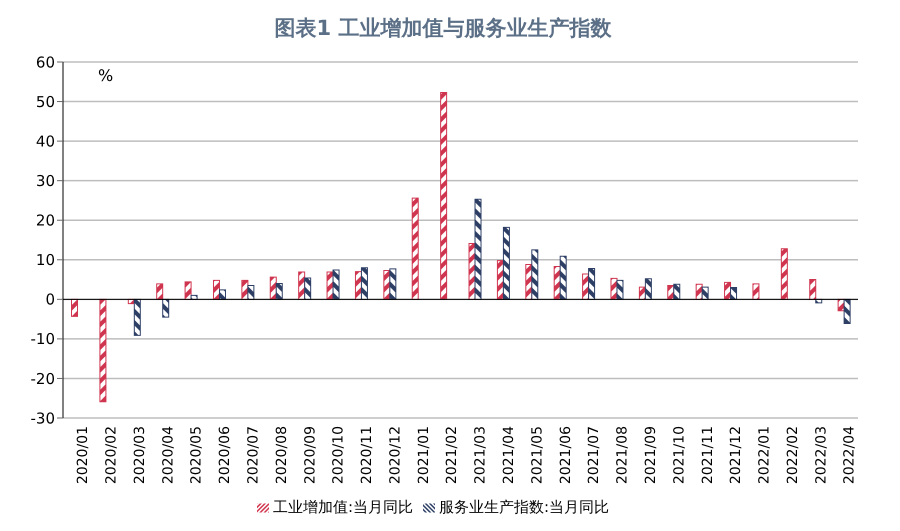  Describe the element at coordinates (42, 418) in the screenshot. I see `y-tick-label: -30` at that location.